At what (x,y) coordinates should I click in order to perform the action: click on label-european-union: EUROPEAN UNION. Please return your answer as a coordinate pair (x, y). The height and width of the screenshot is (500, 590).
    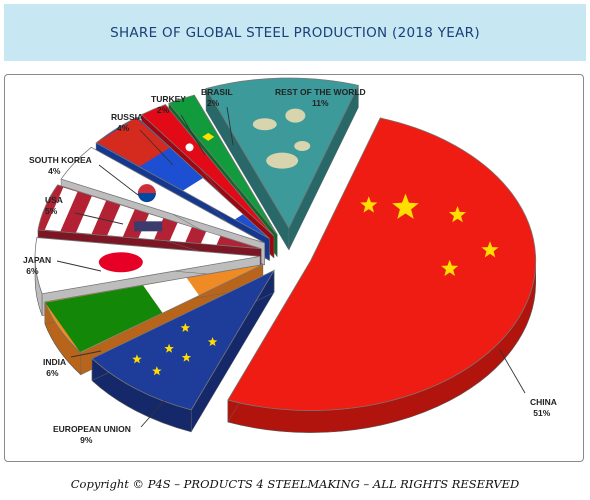
    Looking at the image, I should click on (92, 429).